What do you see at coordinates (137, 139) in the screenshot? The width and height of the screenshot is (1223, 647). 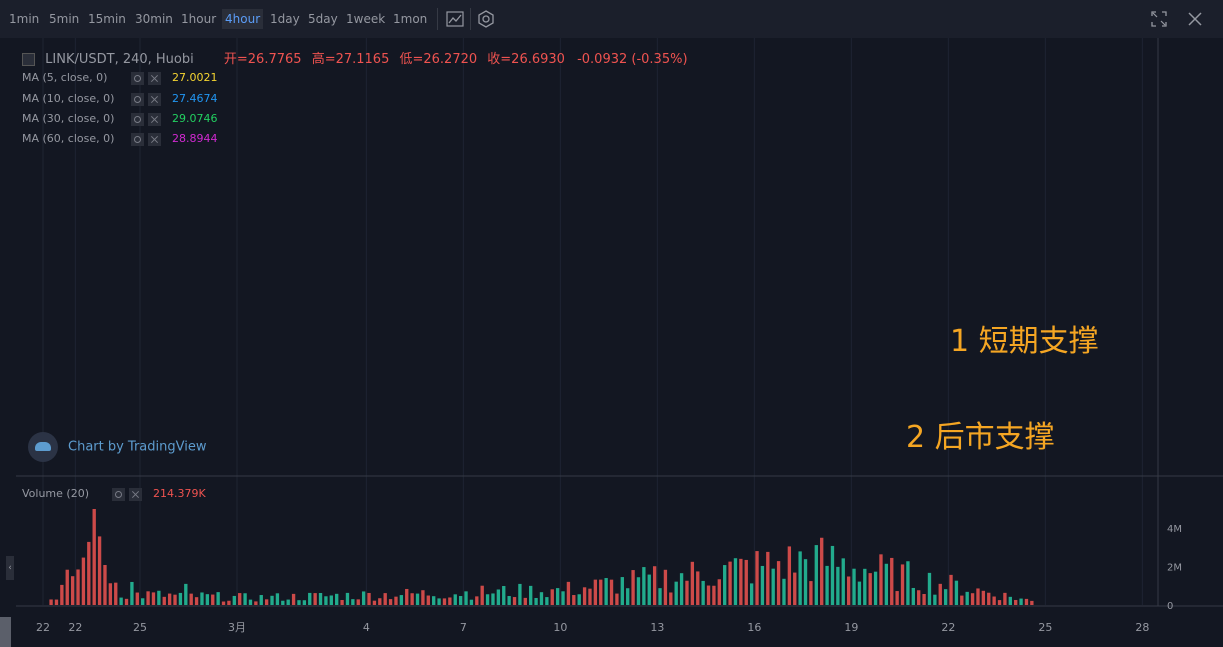 I see `ma60-settings-icon` at bounding box center [137, 139].